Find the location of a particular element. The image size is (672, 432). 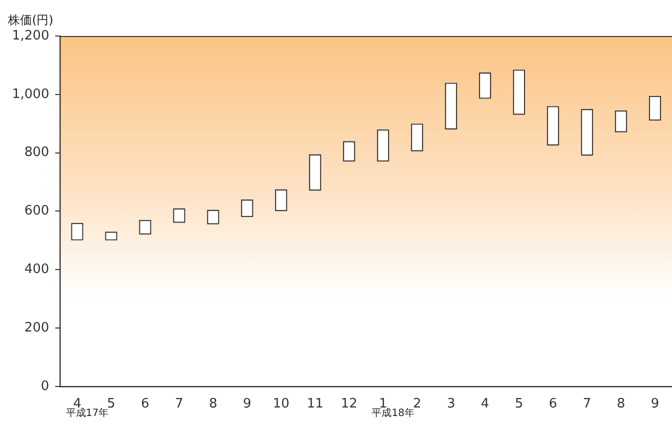

y-tick-label: 1,200 is located at coordinates (31, 36).